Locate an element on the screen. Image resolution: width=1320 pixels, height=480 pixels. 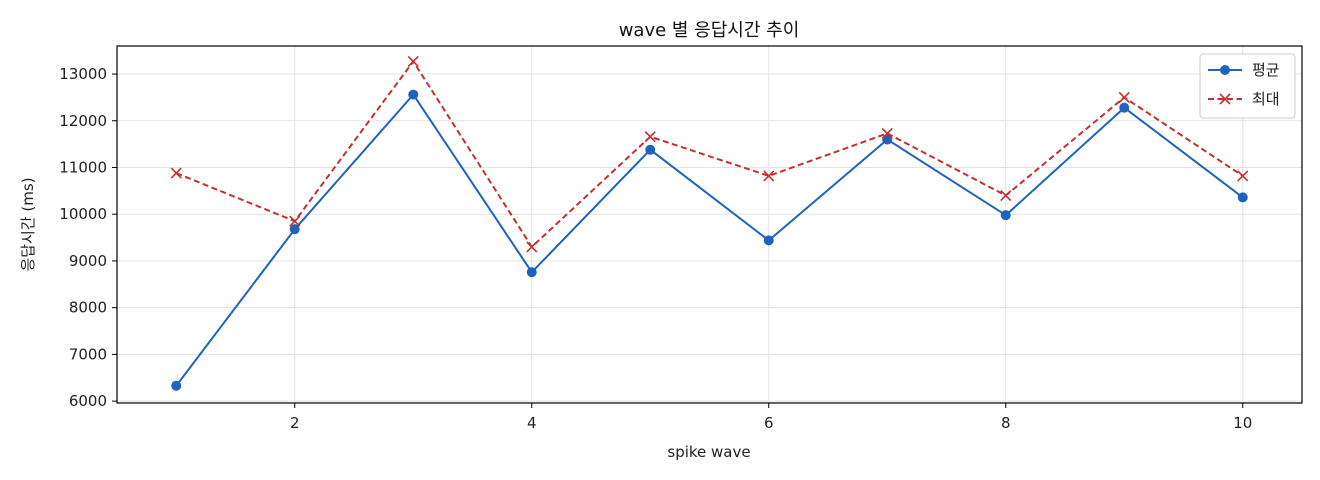
x-tick-label: 4 is located at coordinates (532, 423).